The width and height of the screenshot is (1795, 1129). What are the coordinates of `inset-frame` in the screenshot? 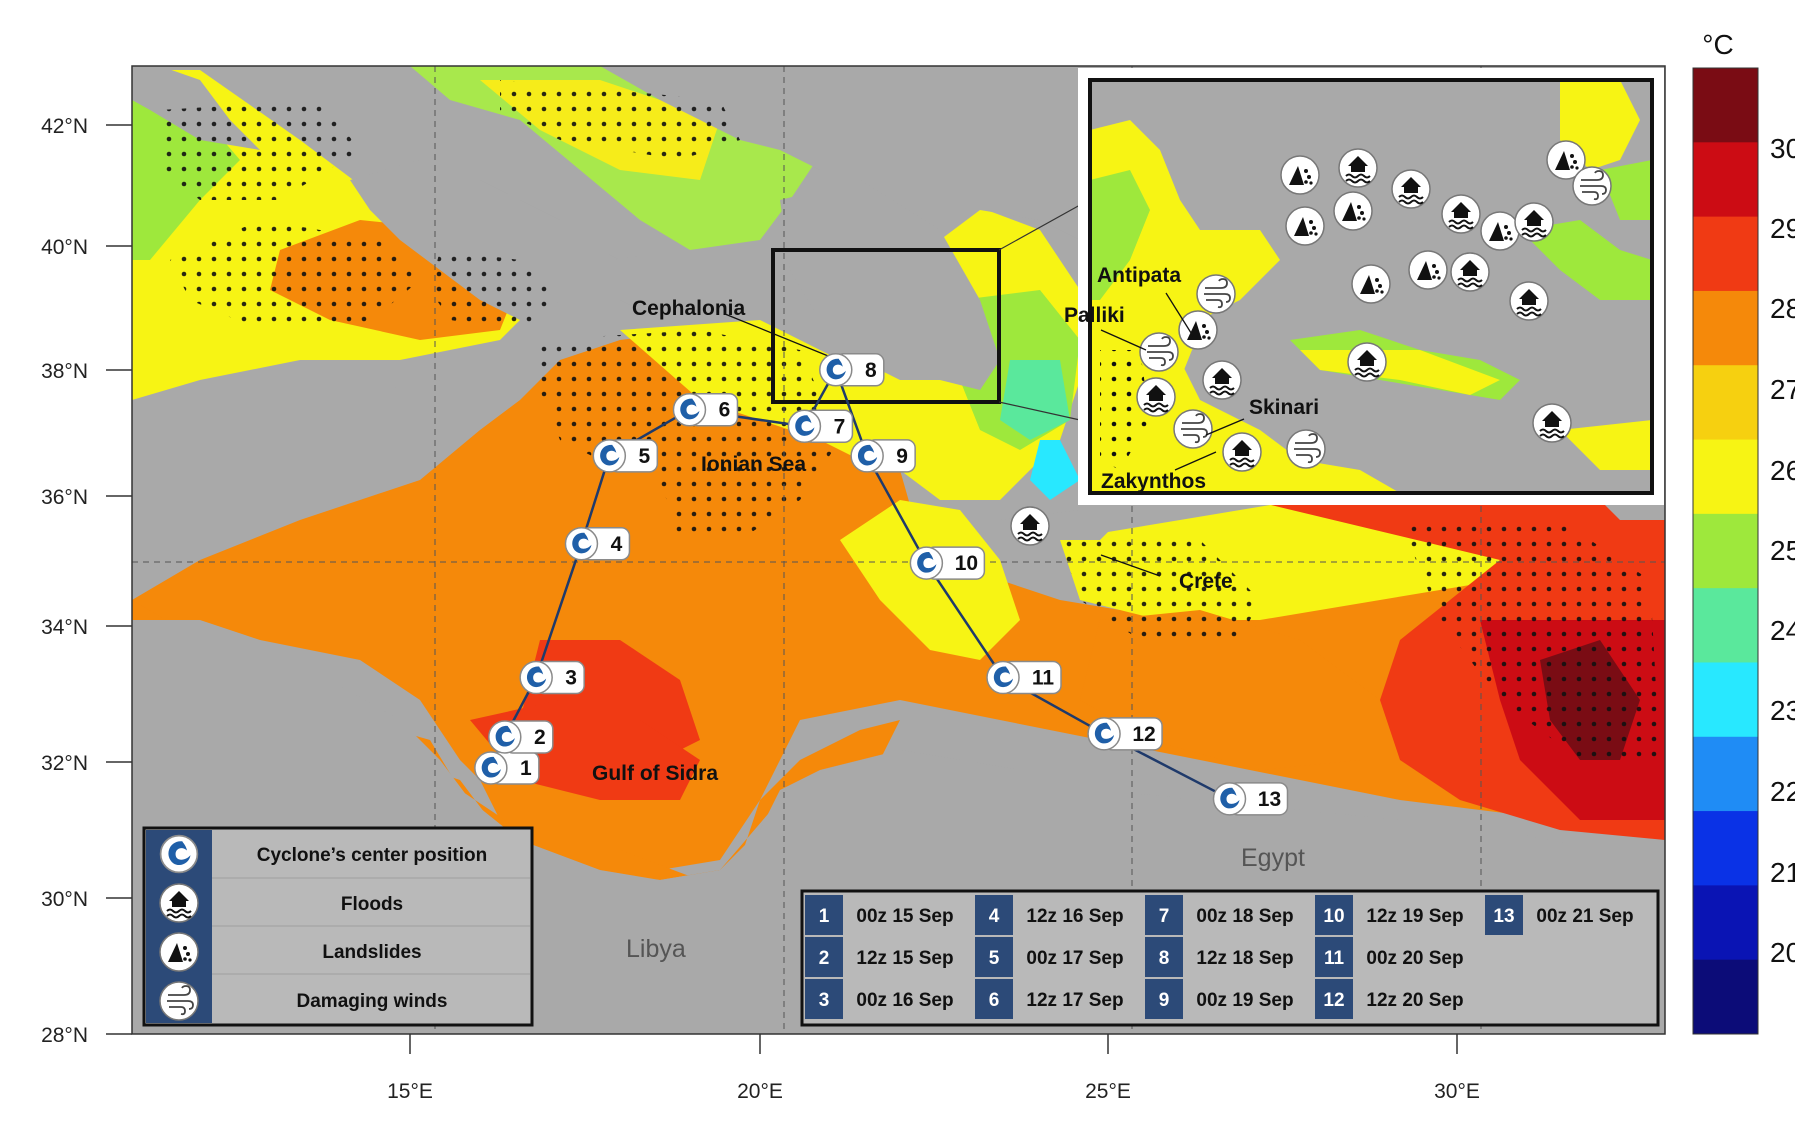 It's located at (1371, 286).